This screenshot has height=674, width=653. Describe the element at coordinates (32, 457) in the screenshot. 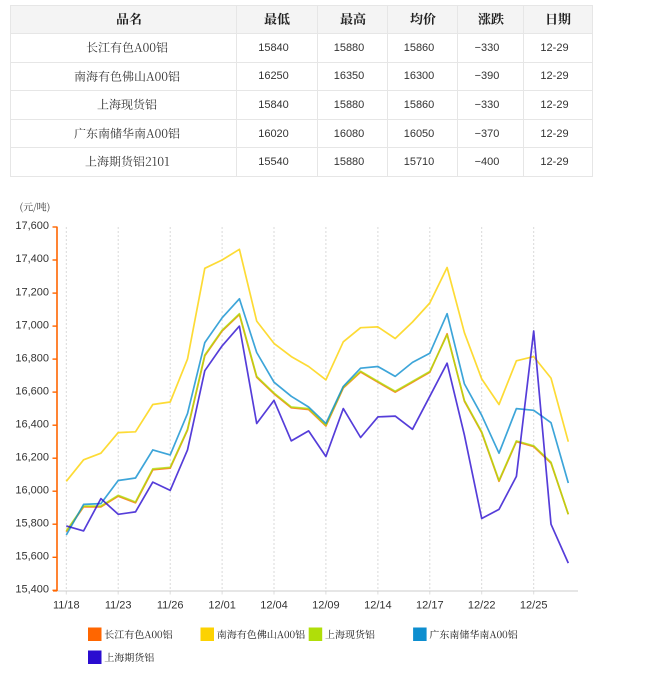

I see `svg-text: 16,200` at that location.